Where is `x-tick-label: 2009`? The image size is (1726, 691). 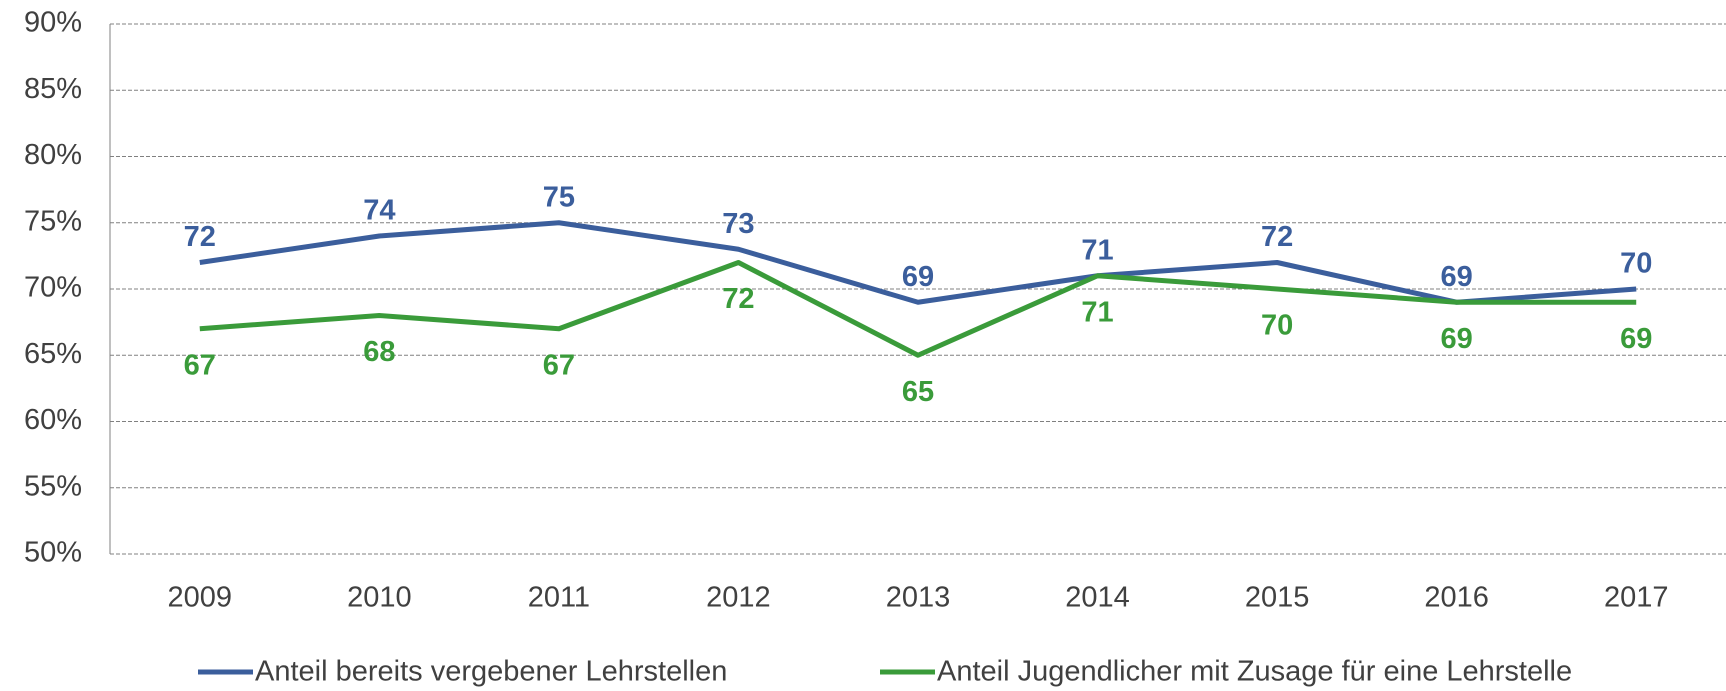
x-tick-label: 2009 is located at coordinates (200, 598).